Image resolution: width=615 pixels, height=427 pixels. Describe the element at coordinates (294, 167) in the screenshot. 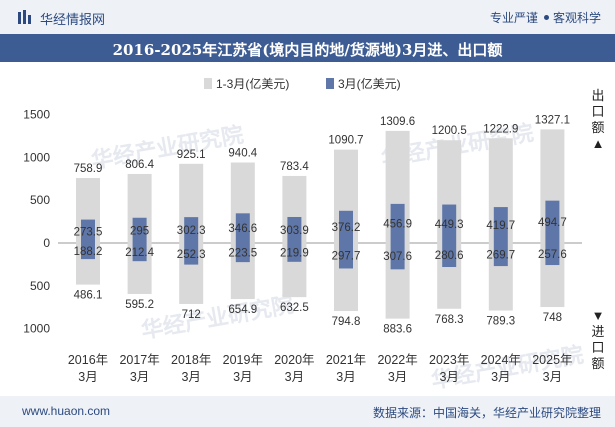

I see `data-label-ytd-export: 783.4` at that location.